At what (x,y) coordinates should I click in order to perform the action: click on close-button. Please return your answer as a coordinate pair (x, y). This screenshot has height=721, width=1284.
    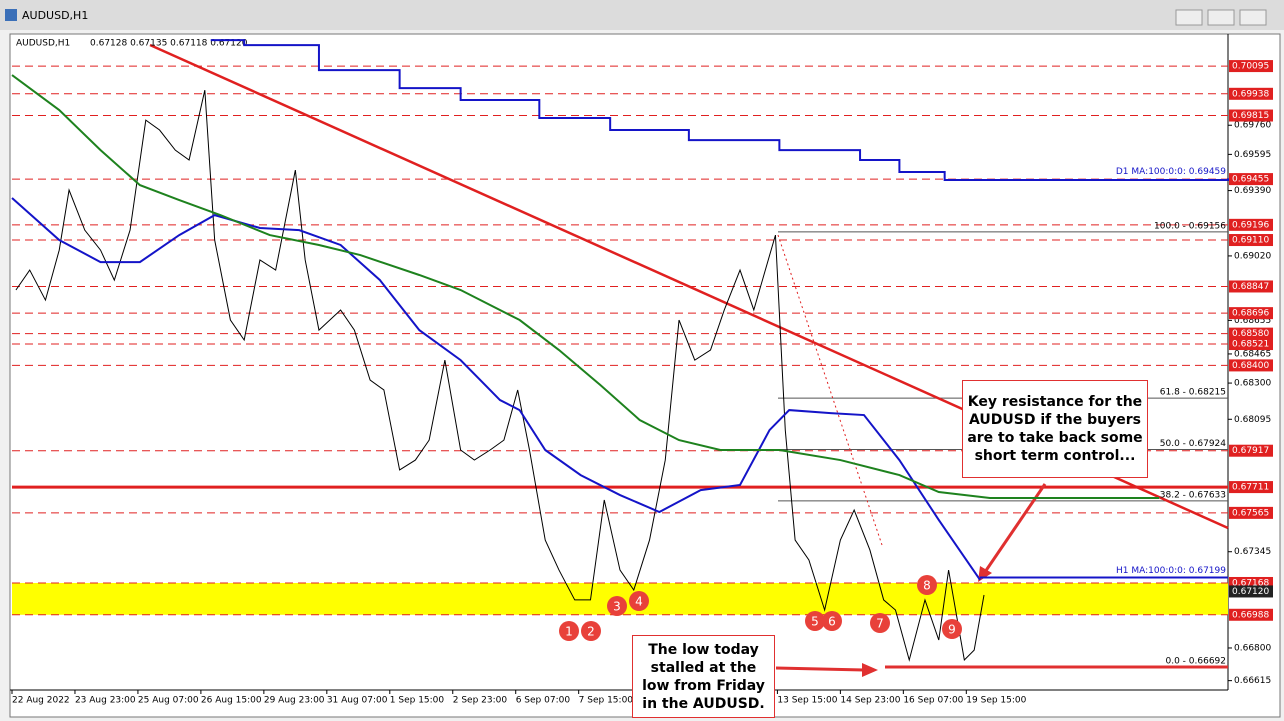
    Looking at the image, I should click on (1253, 17).